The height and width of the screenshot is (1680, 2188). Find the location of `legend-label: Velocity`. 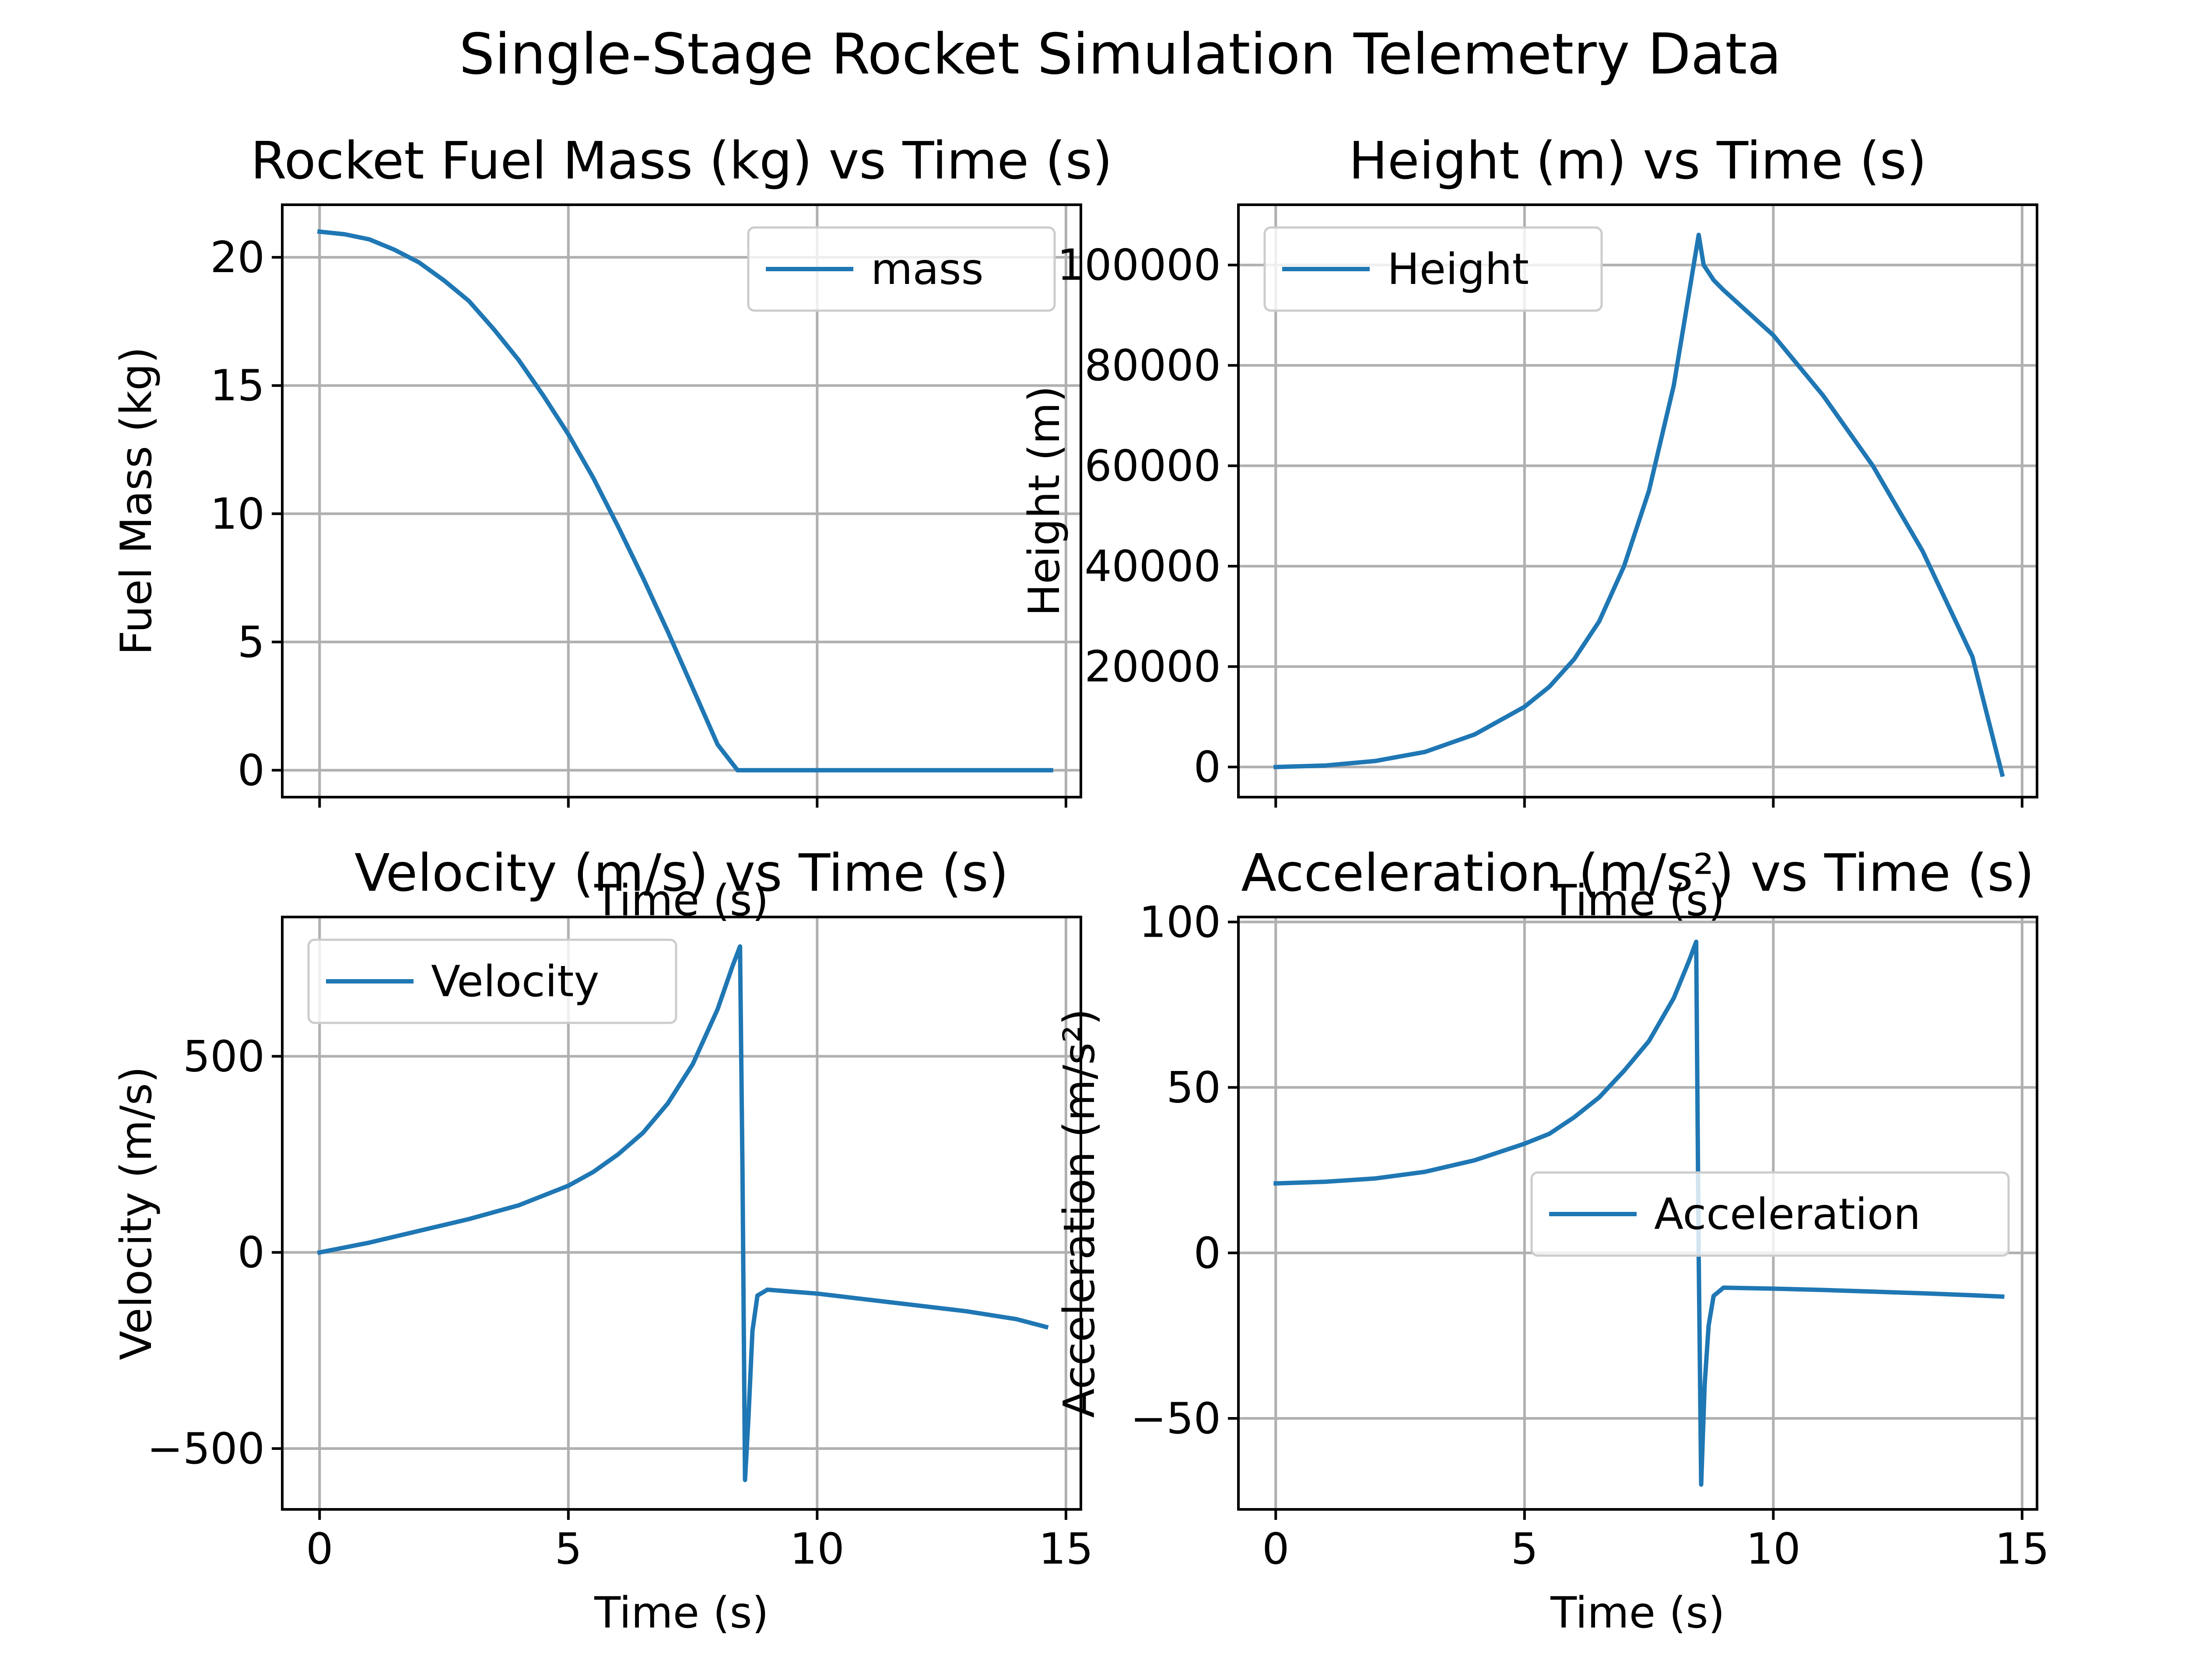

legend-label: Velocity is located at coordinates (515, 982).